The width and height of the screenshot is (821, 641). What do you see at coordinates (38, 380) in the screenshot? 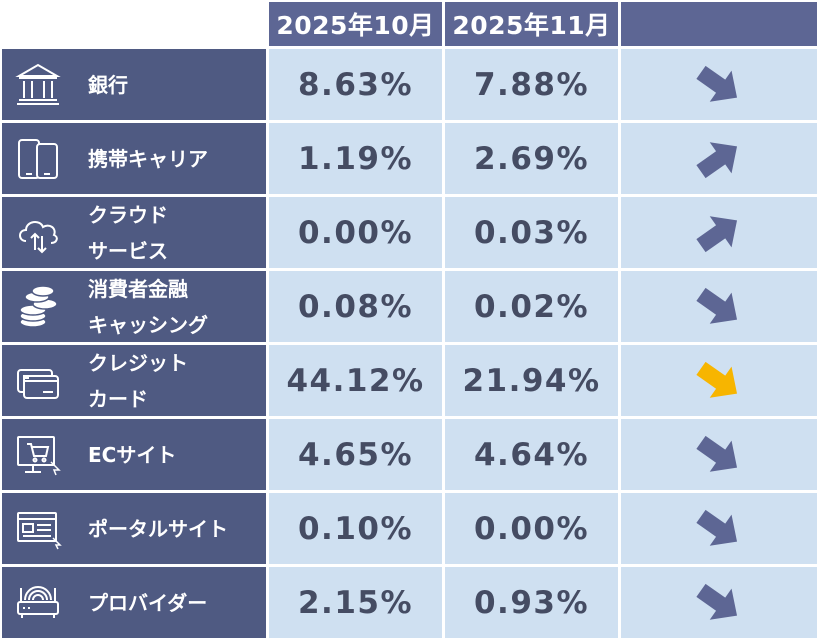
I see `credit-card-icon` at bounding box center [38, 380].